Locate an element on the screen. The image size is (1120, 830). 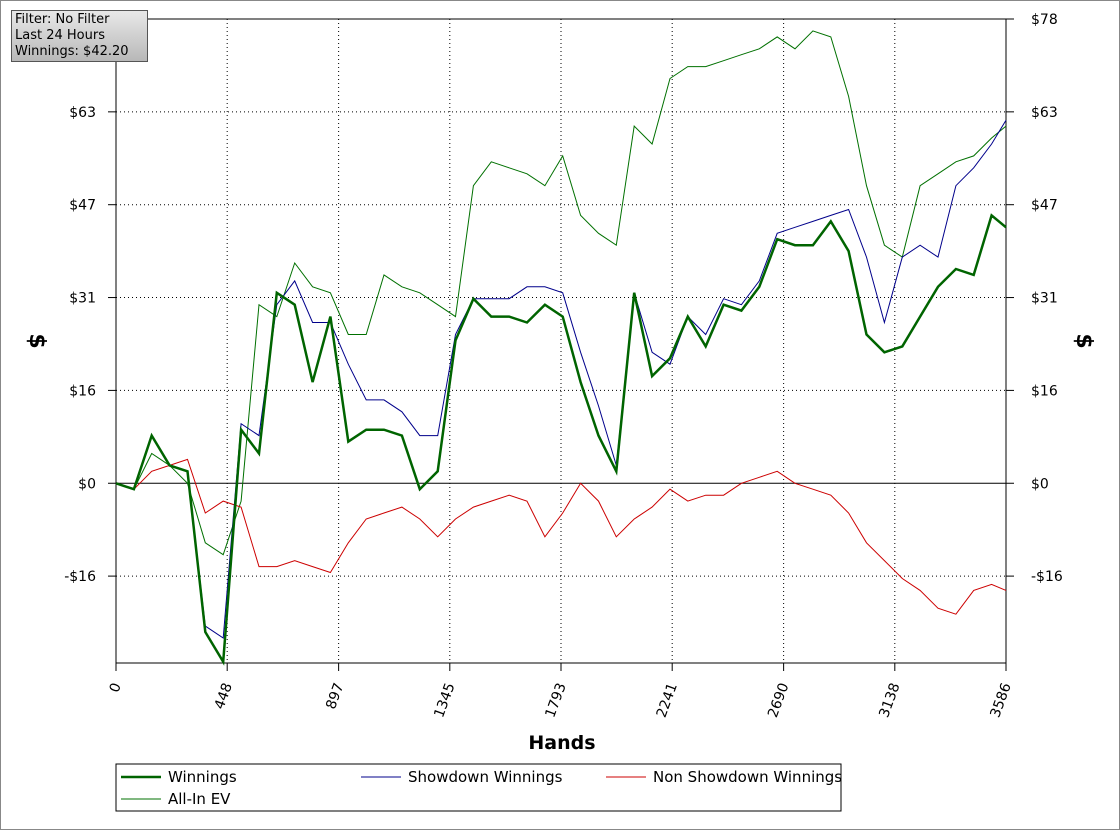
y-tick-label: $63 is located at coordinates (82, 113).